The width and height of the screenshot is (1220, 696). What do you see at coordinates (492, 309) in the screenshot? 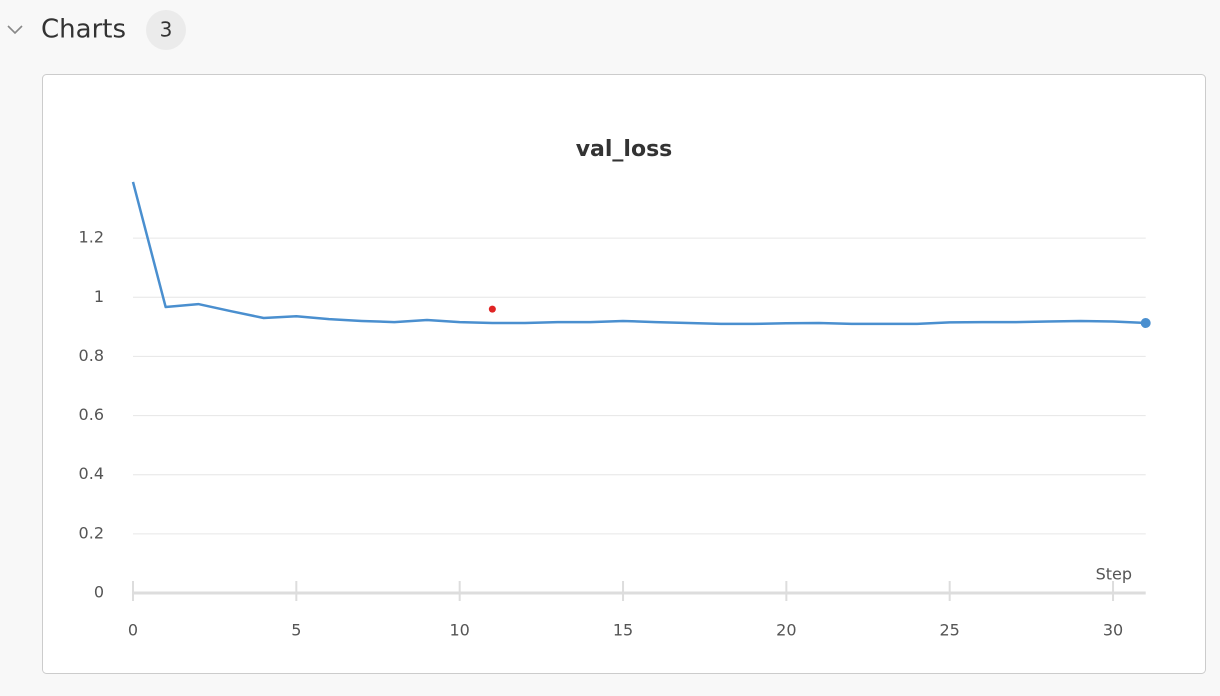
I see `data-point` at bounding box center [492, 309].